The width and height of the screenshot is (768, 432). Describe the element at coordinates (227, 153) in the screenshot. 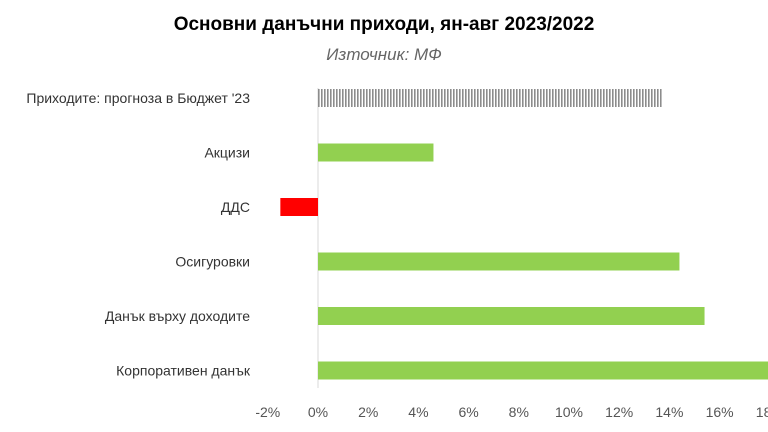

I see `category-label-1: Акцизи` at that location.